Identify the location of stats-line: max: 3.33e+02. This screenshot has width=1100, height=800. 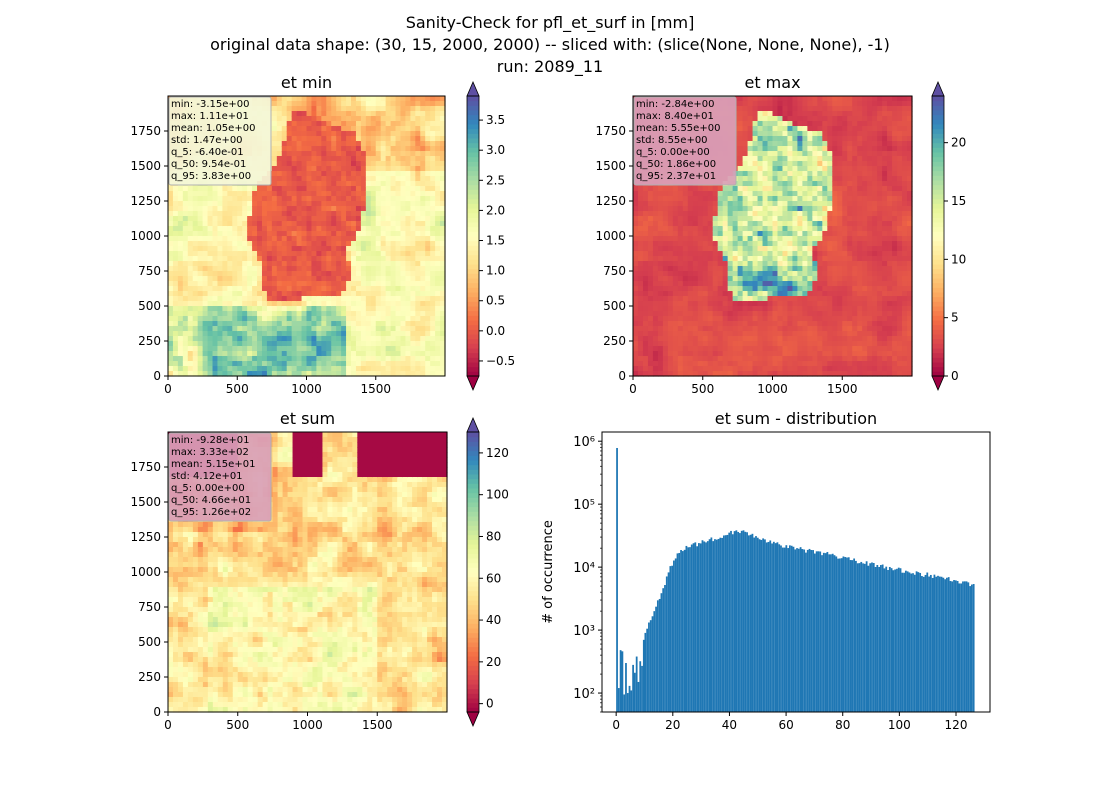
(210, 452).